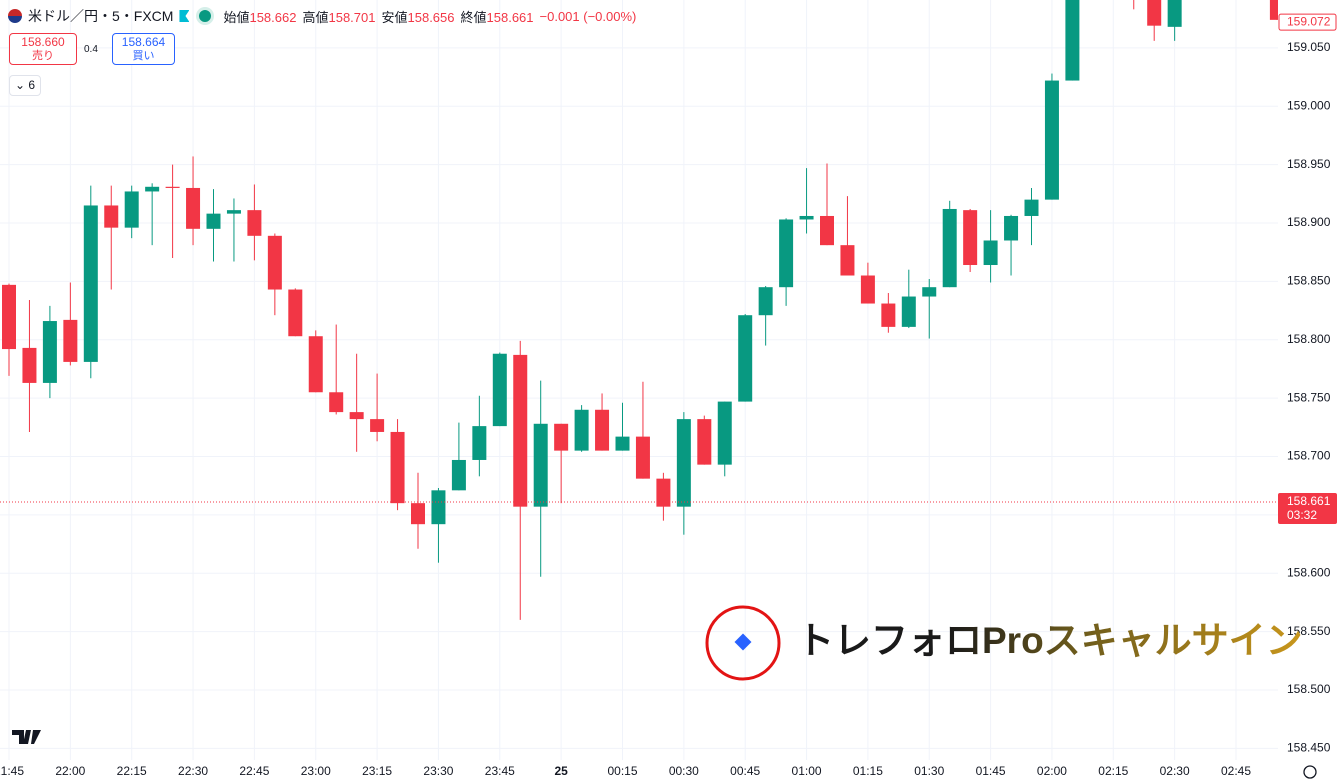 Image resolution: width=1337 pixels, height=783 pixels. Describe the element at coordinates (254, 771) in the screenshot. I see `x-tick-label: 22:45` at that location.